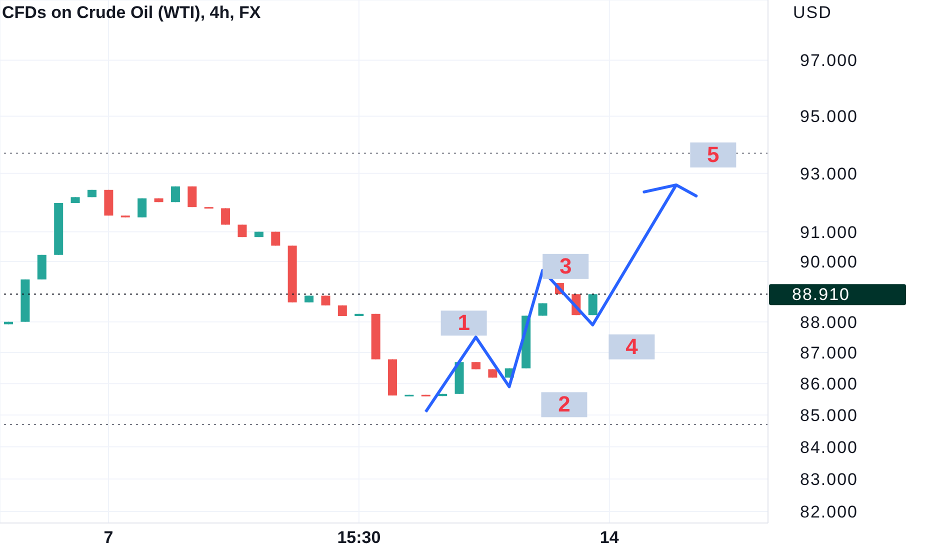 This screenshot has height=550, width=932. What do you see at coordinates (610, 538) in the screenshot?
I see `x-tick-label: 14` at bounding box center [610, 538].